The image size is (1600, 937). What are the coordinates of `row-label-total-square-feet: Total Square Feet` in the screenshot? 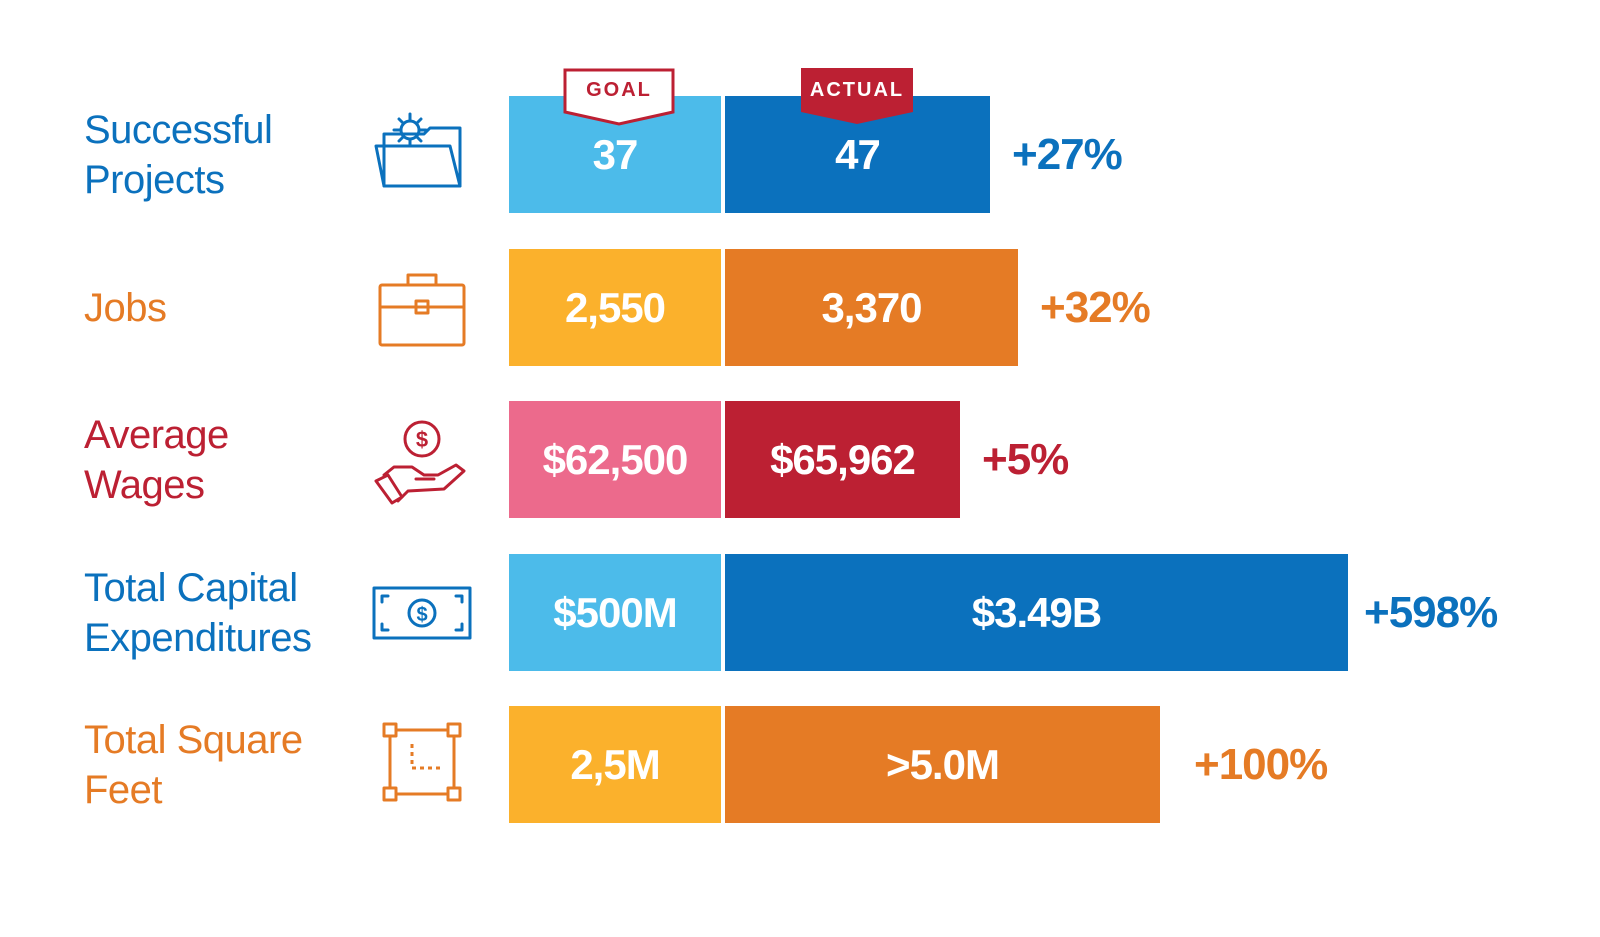 It's located at (234, 764).